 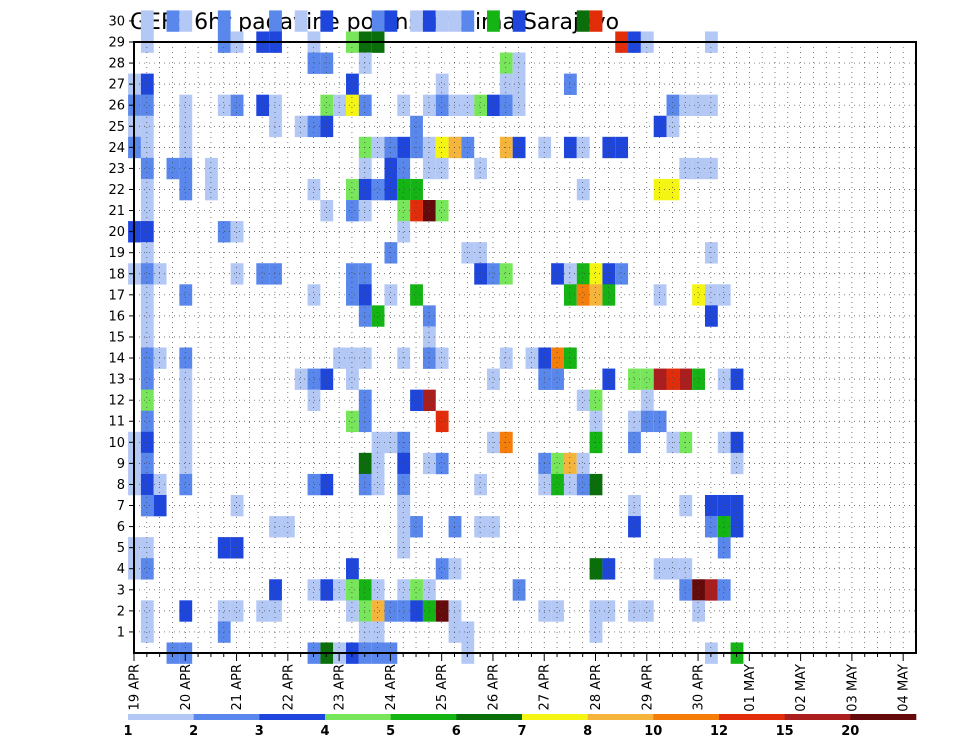 What do you see at coordinates (121, 590) in the screenshot?
I see `y-tick-label: 3` at bounding box center [121, 590].